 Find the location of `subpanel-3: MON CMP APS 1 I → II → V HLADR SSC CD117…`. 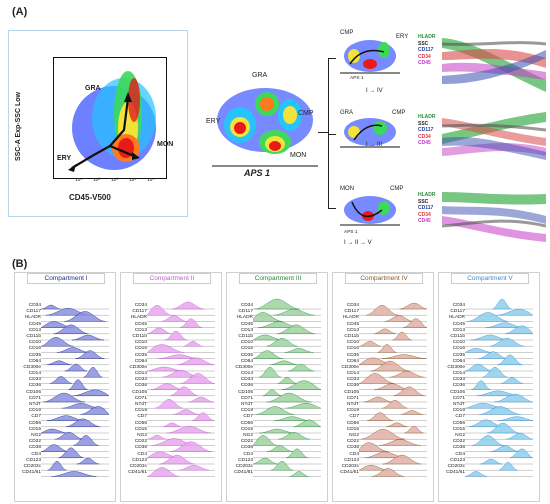

subpanel-3: MON CMP APS 1 I → II → V HLADR SSC CD117… is located at coordinates (388, 216).